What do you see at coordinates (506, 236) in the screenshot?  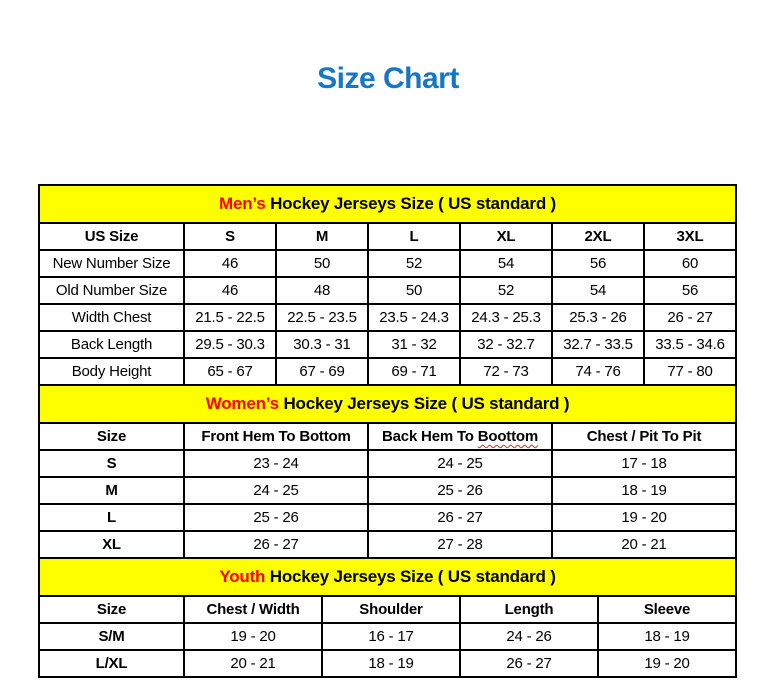 I see `mens-column-header: XL` at bounding box center [506, 236].